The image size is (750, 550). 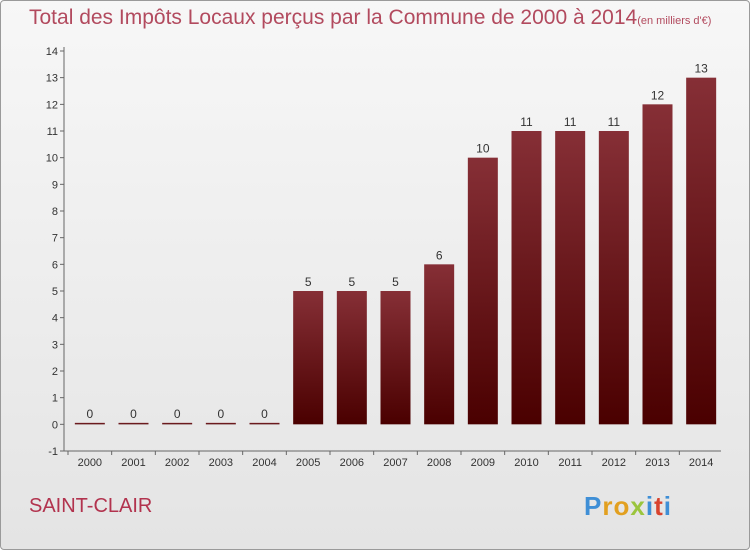 I want to click on bar-2014, so click(x=701, y=251).